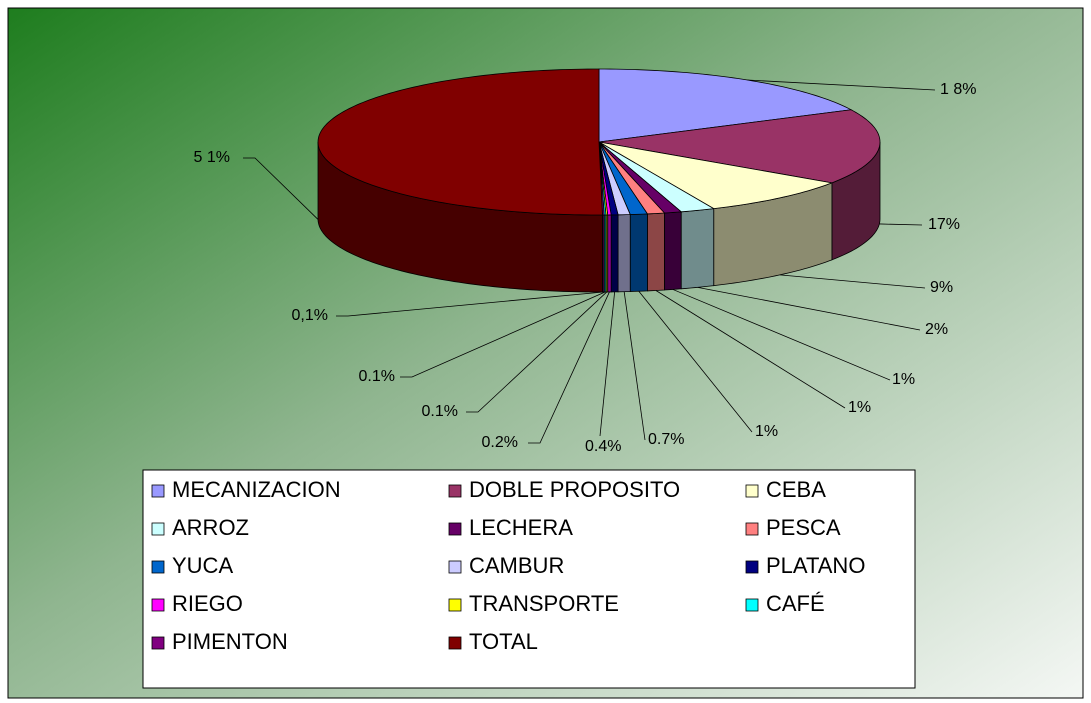 The image size is (1091, 703). What do you see at coordinates (795, 603) in the screenshot?
I see `legend-label: CAFÉ` at bounding box center [795, 603].